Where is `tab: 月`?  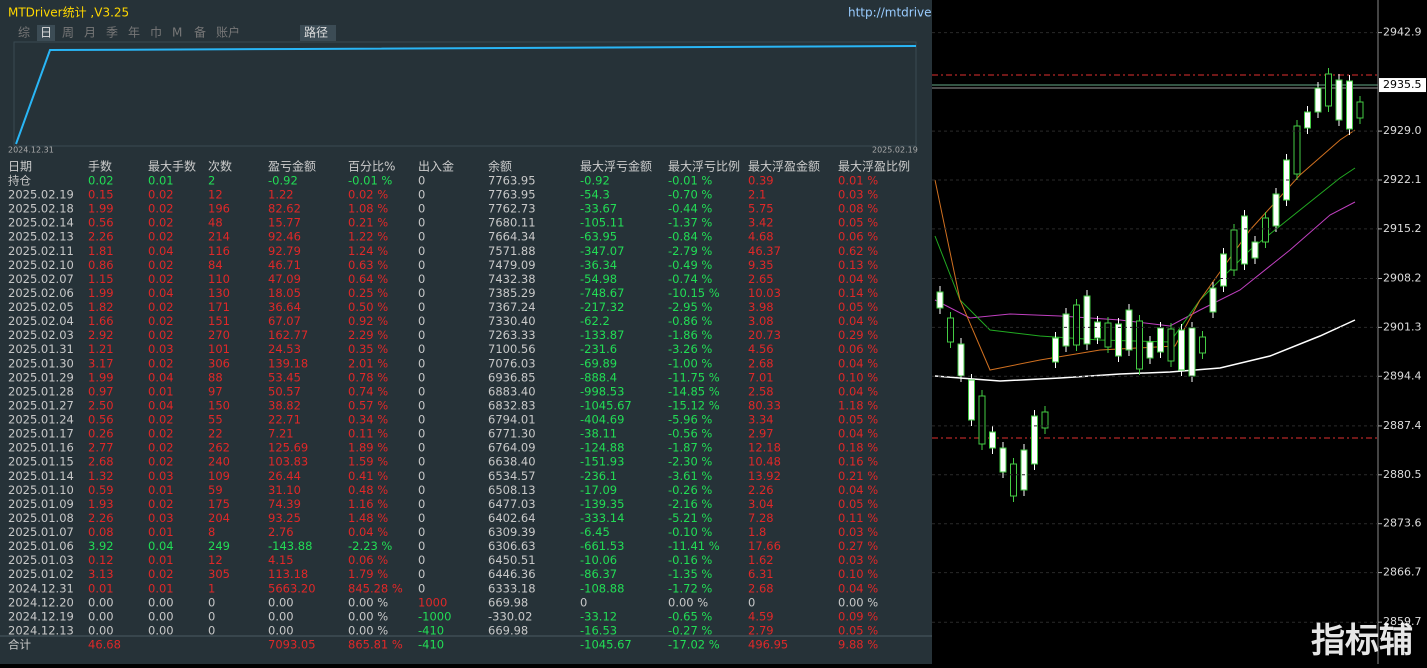 tab: 月 is located at coordinates (90, 33).